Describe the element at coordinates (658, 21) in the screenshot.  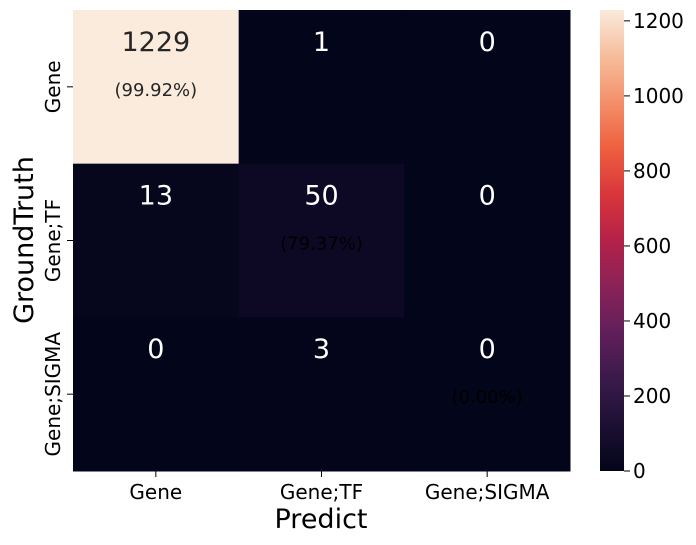
I see `colorbar-tick-label: 1200` at that location.